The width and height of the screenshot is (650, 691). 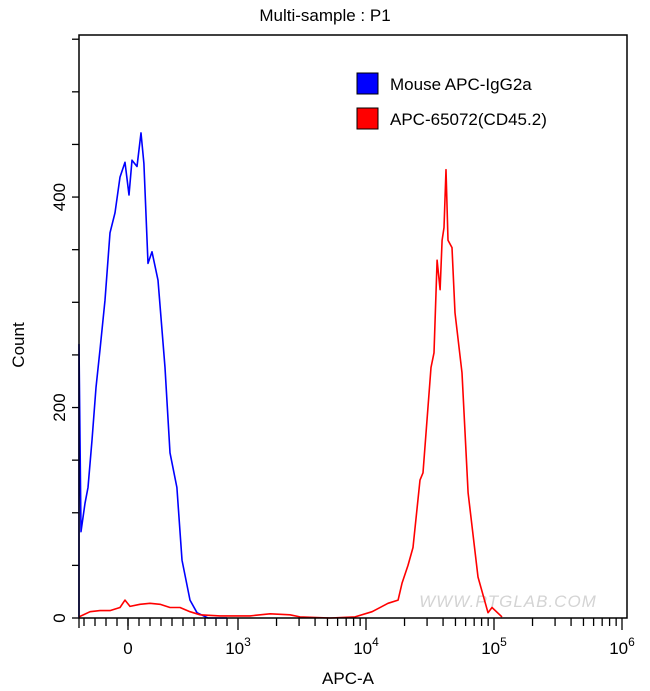 I want to click on chart-title: Multi-sample : P1, so click(x=324, y=15).